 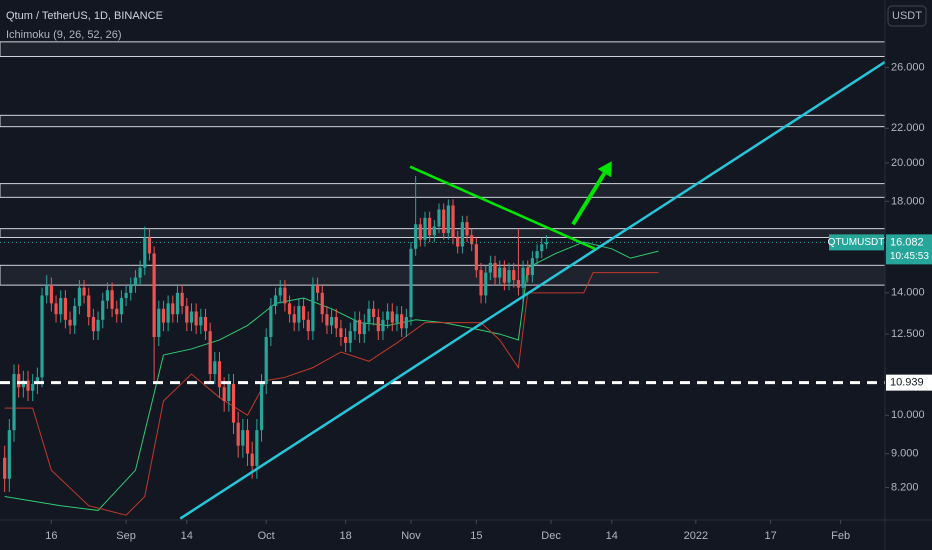 I want to click on current-price-label: 16.082, so click(x=907, y=242).